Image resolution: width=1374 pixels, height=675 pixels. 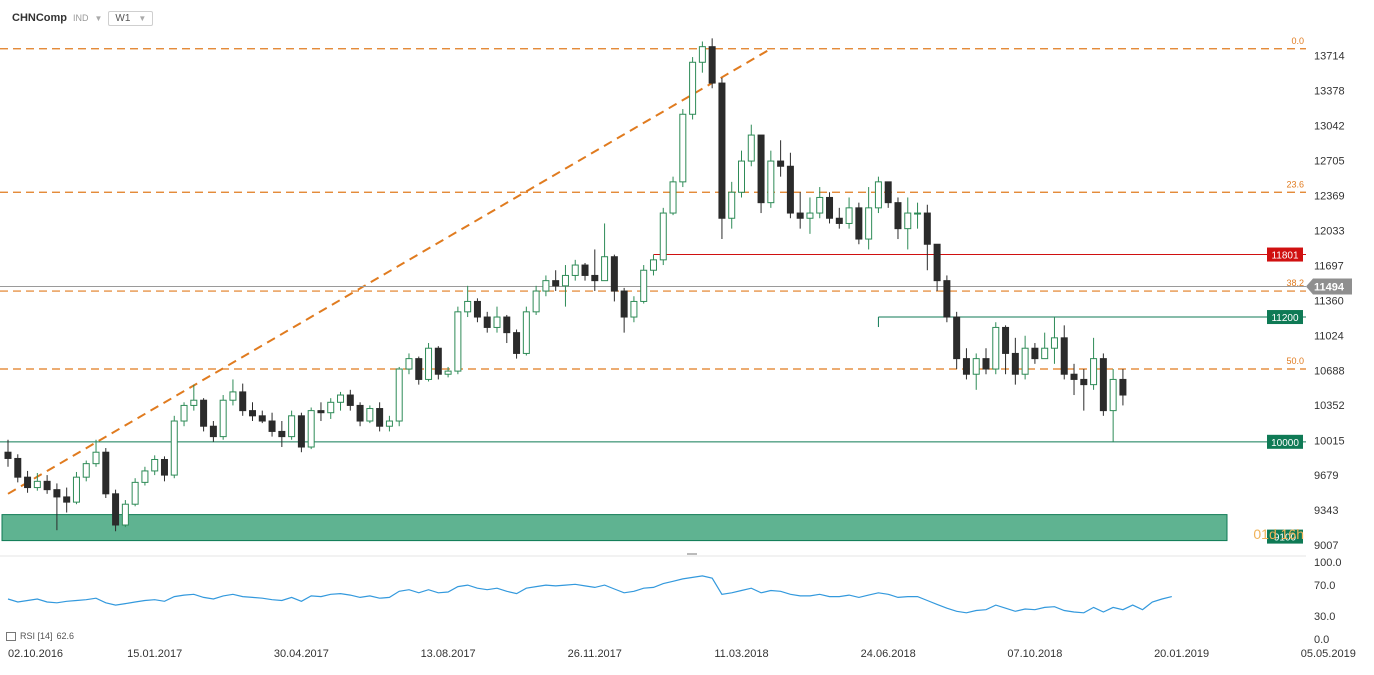 What do you see at coordinates (131, 18) in the screenshot?
I see `timeframe-select: W1 ▼` at bounding box center [131, 18].